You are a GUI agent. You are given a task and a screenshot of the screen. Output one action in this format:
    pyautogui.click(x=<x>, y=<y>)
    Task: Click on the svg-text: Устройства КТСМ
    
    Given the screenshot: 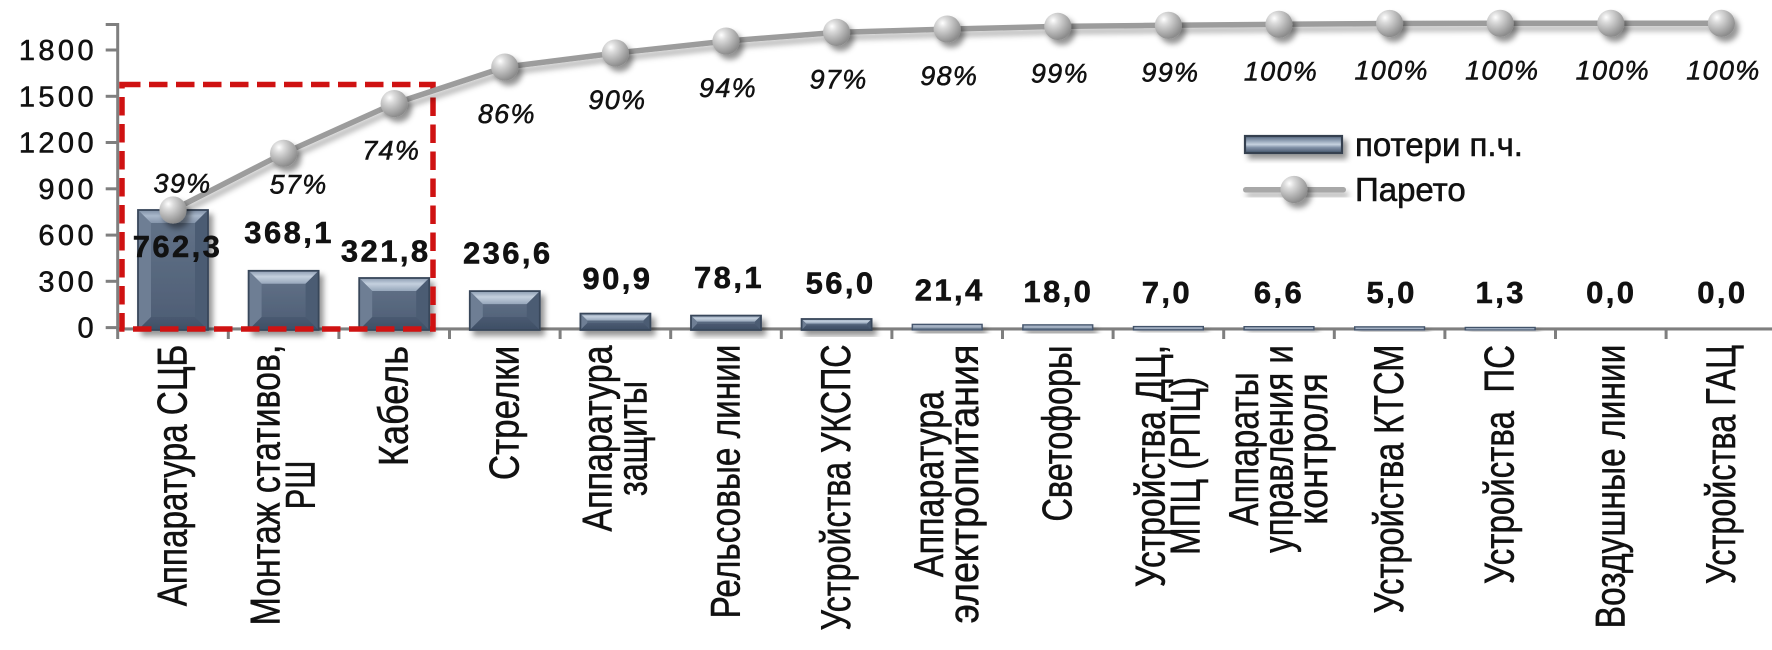 What is the action you would take?
    pyautogui.click(x=1388, y=479)
    